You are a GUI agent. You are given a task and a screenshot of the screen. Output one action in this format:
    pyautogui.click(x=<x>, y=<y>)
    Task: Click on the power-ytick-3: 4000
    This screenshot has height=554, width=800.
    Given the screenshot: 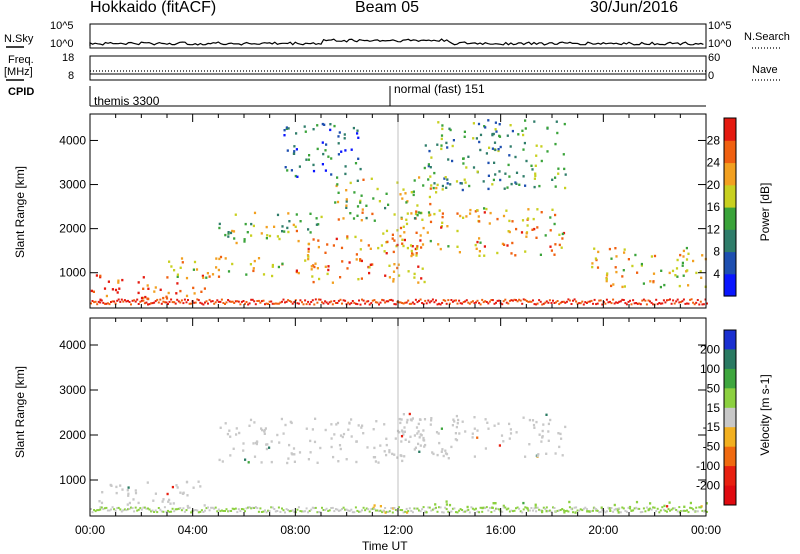 What is the action you would take?
    pyautogui.click(x=72, y=140)
    